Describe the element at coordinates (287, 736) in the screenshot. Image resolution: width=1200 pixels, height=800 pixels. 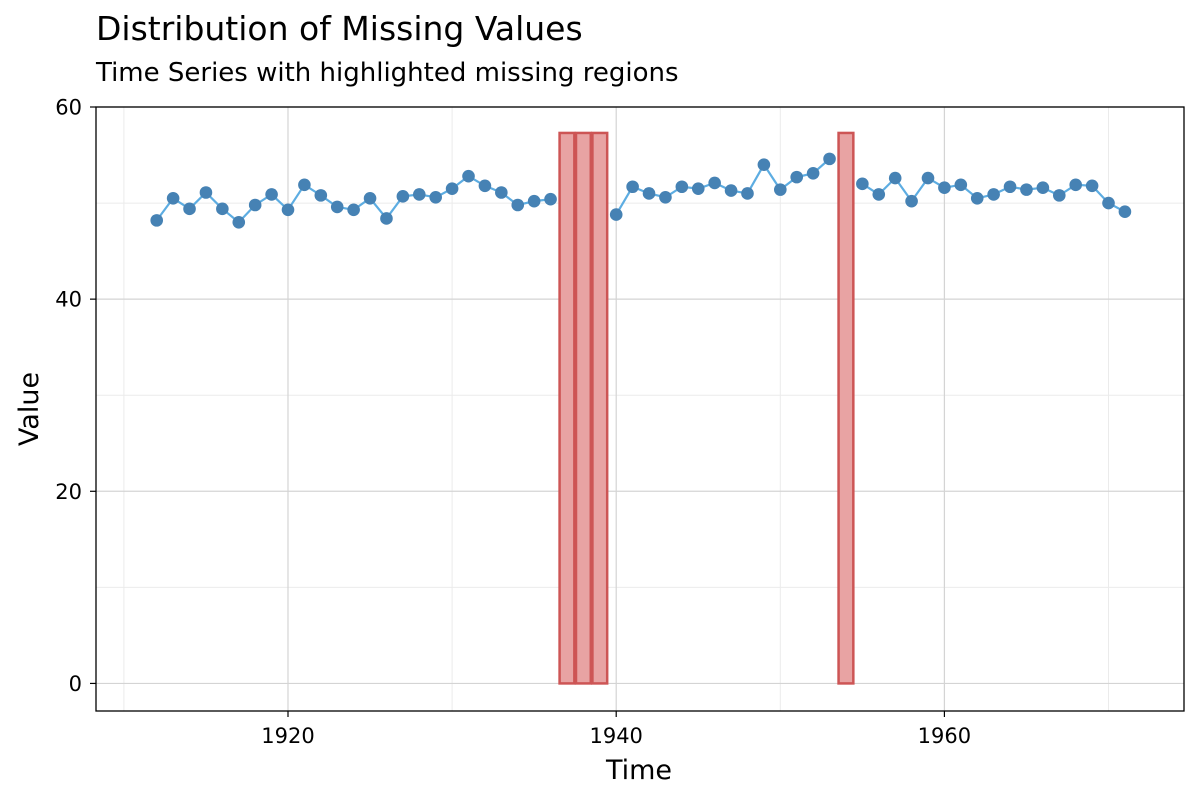
I see `x-tick-label: 1920` at that location.